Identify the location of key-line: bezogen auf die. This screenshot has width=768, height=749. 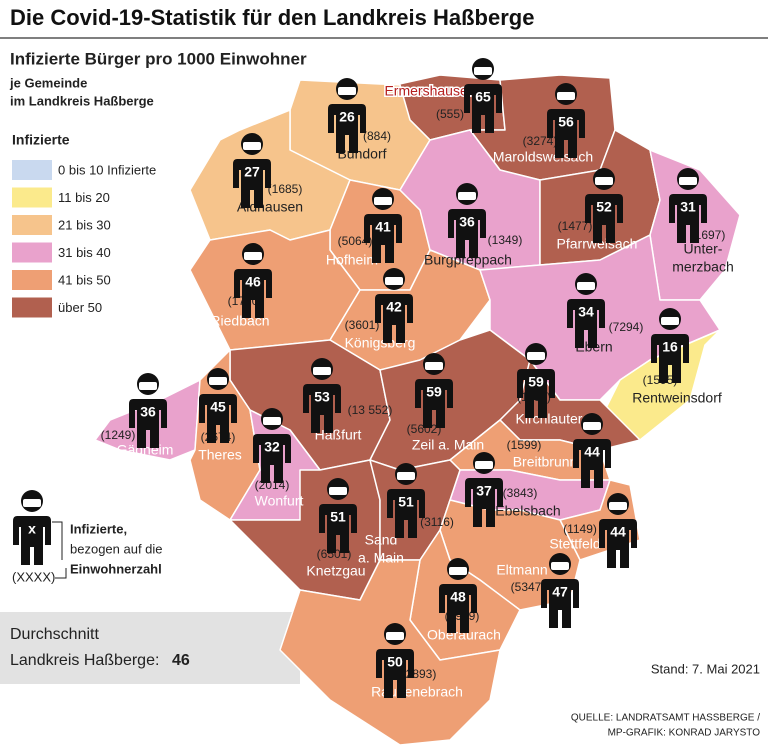
(116, 548).